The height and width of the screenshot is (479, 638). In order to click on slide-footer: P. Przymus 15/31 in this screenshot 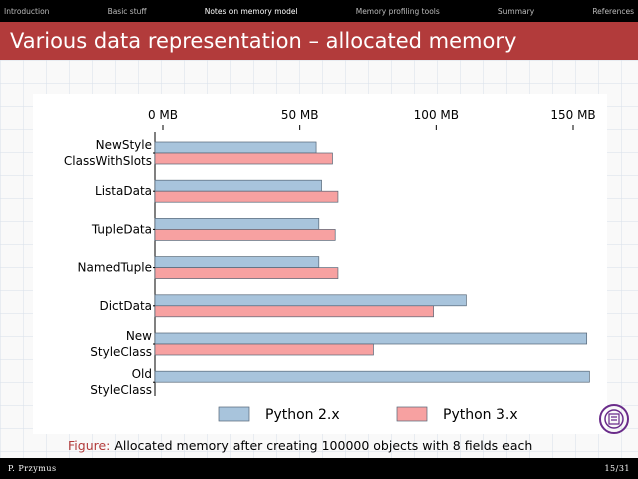, I will do `click(319, 468)`.